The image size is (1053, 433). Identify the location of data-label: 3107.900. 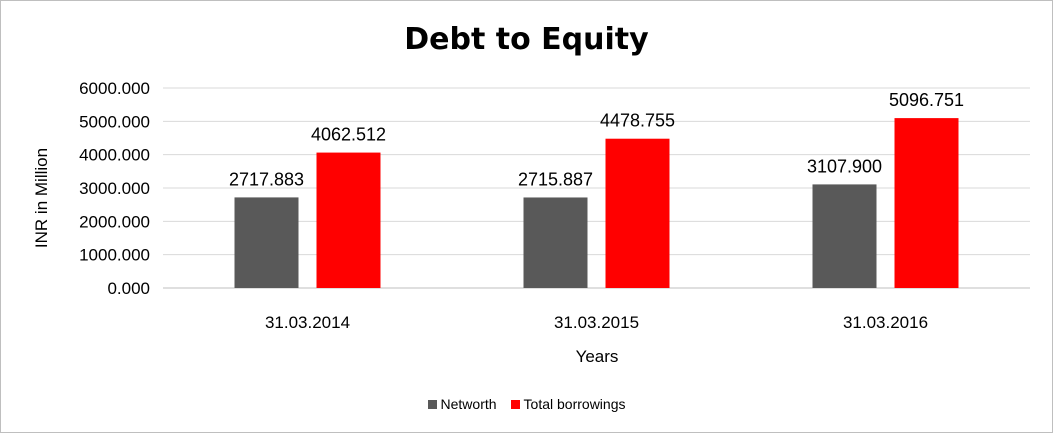
(844, 166).